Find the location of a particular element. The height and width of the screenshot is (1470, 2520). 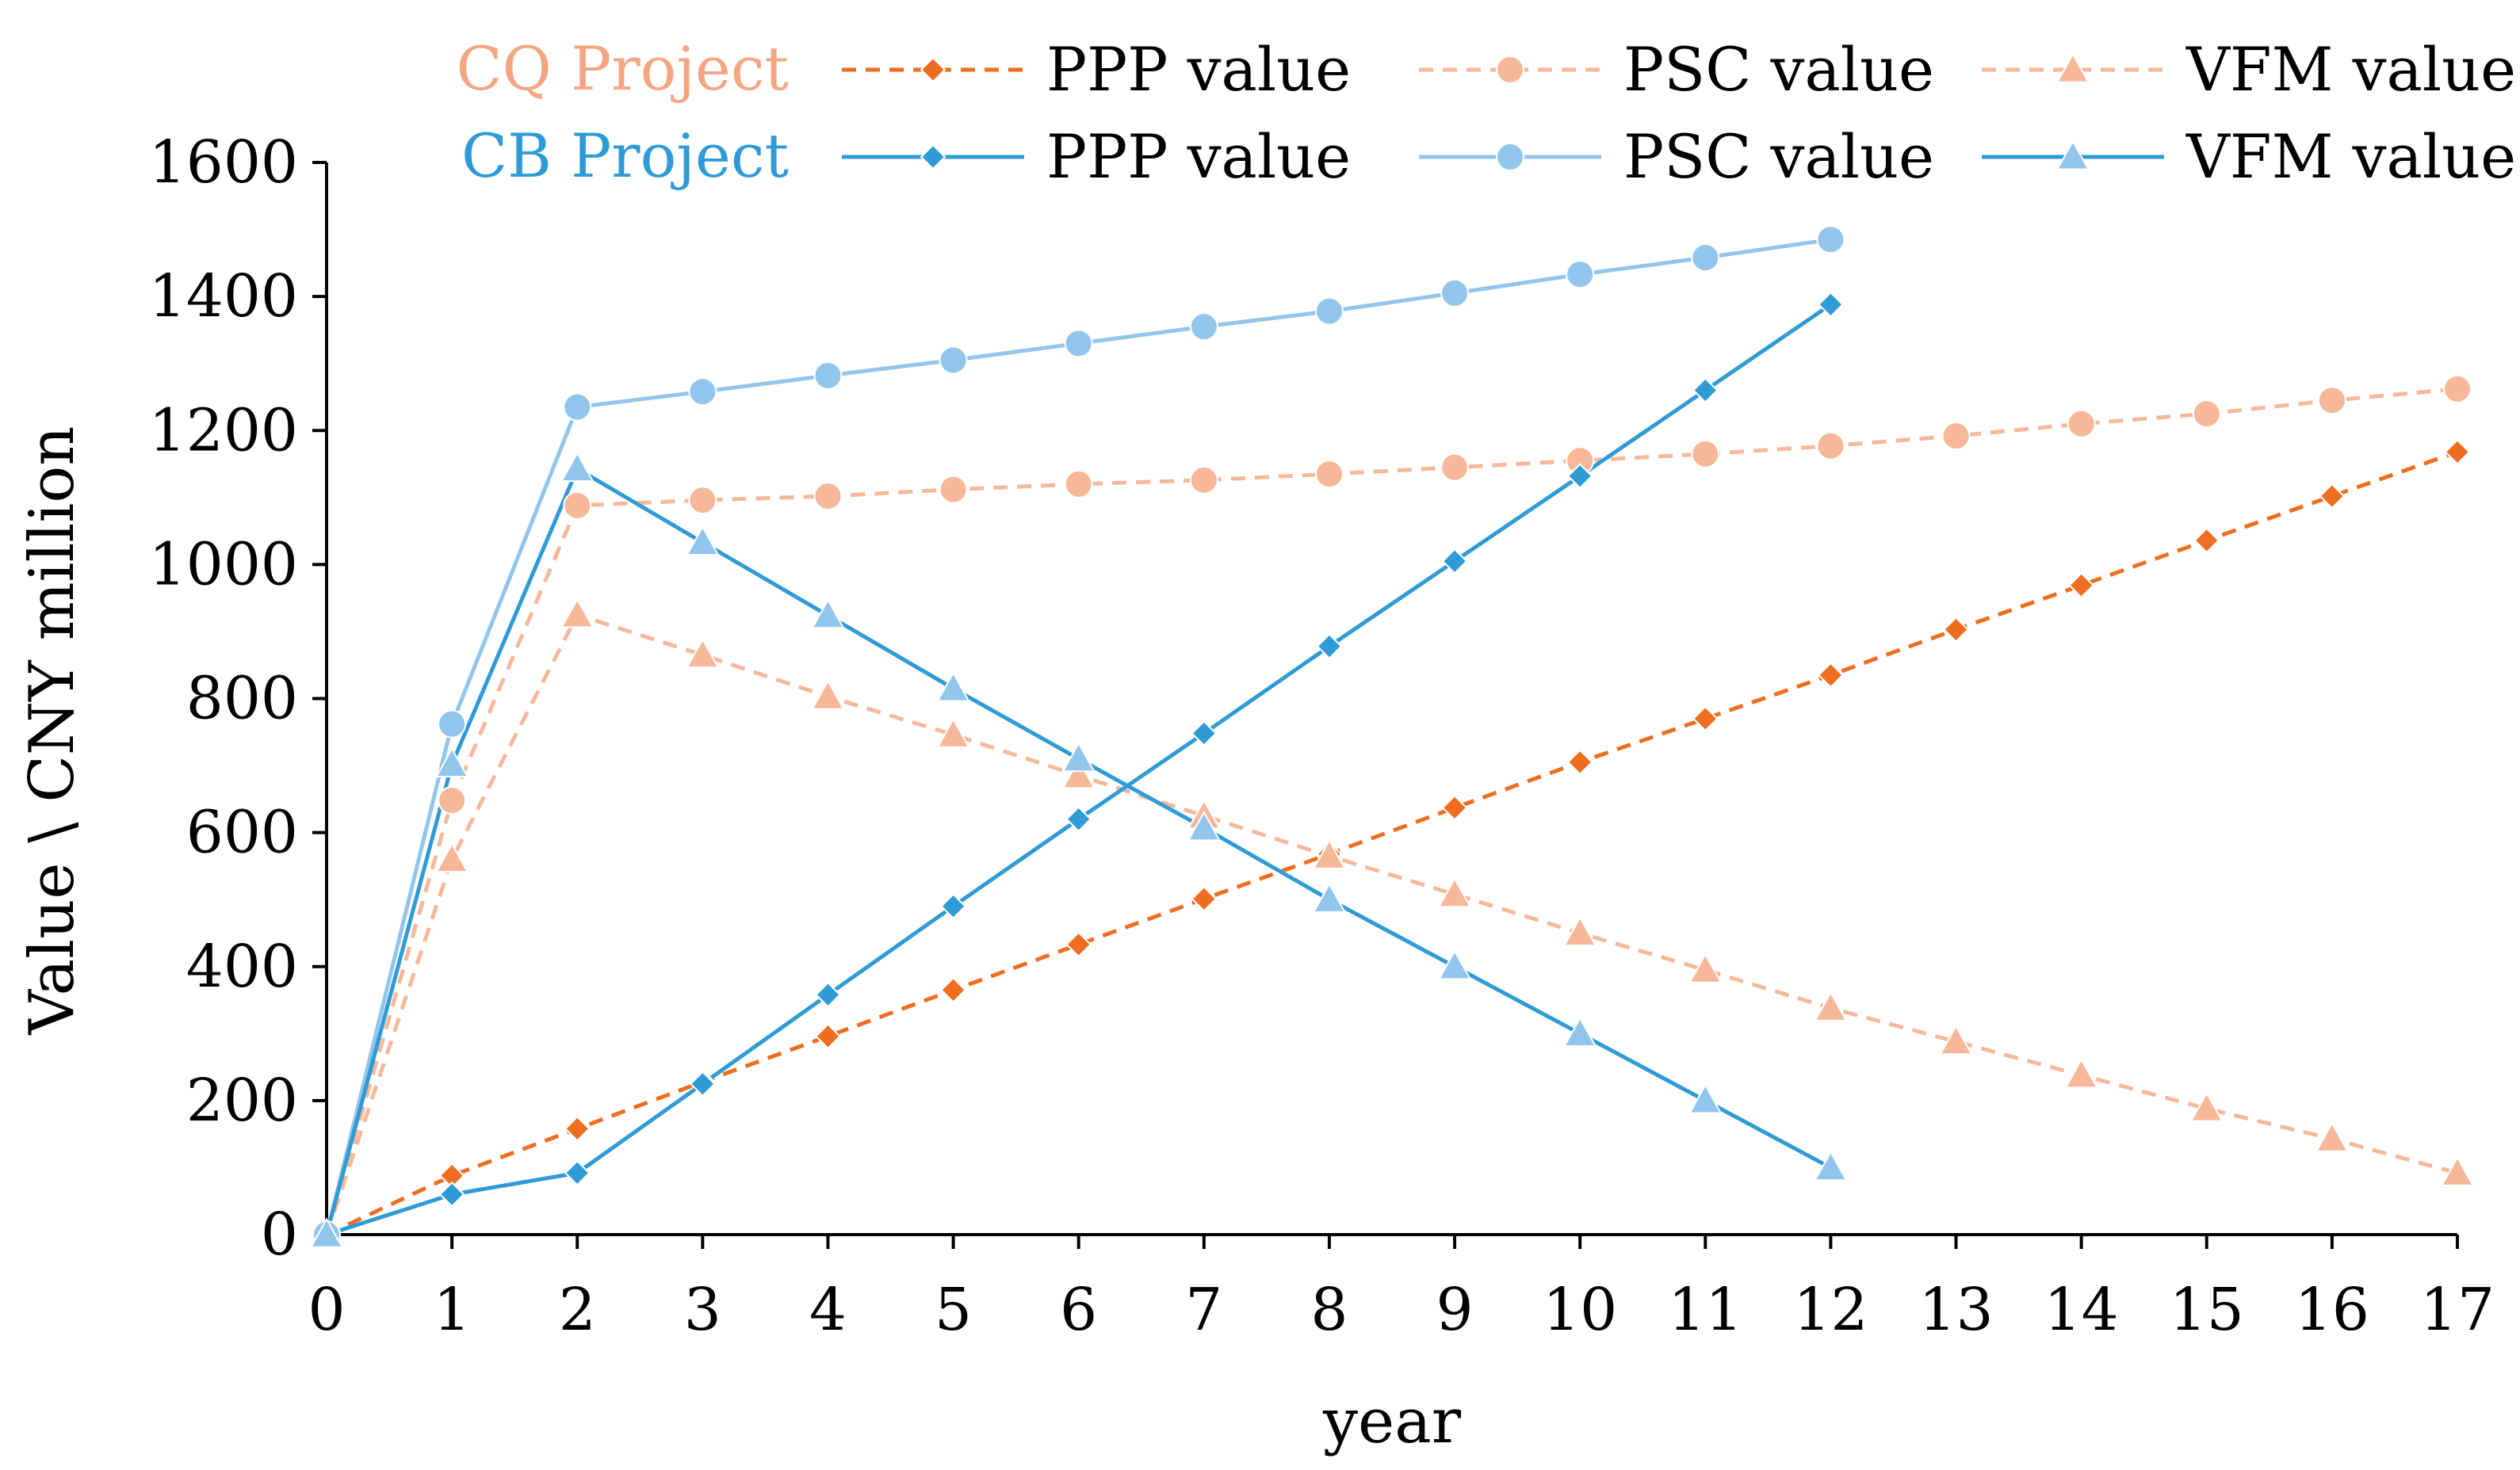

x-tick-label: 11 is located at coordinates (1705, 1310).